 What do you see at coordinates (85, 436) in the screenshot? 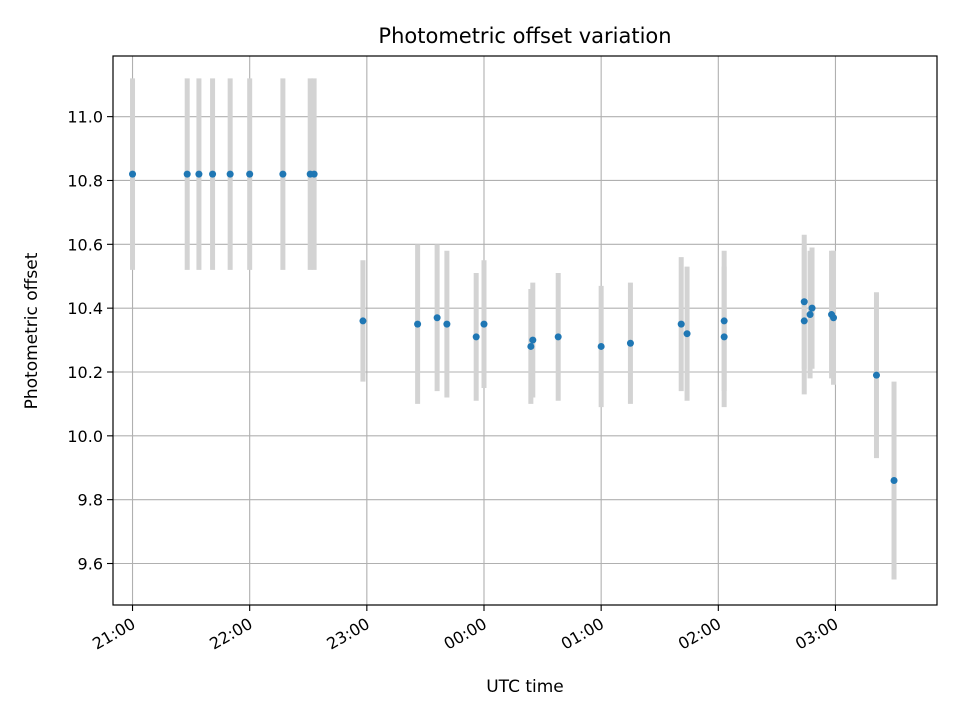
I see `y-tick-label: 10.0` at bounding box center [85, 436].